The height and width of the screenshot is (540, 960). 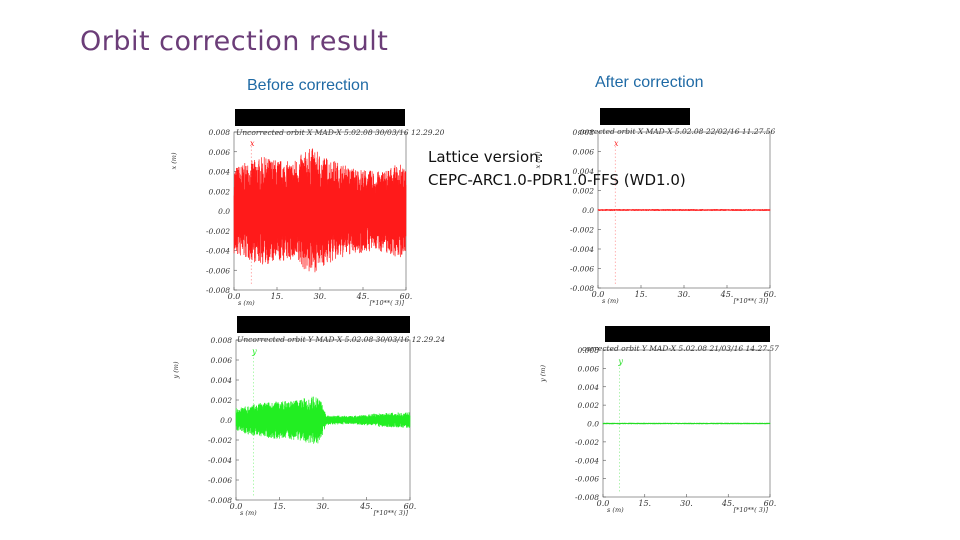 What do you see at coordinates (323, 420) in the screenshot?
I see `orbit-trace-before-y` at bounding box center [323, 420].